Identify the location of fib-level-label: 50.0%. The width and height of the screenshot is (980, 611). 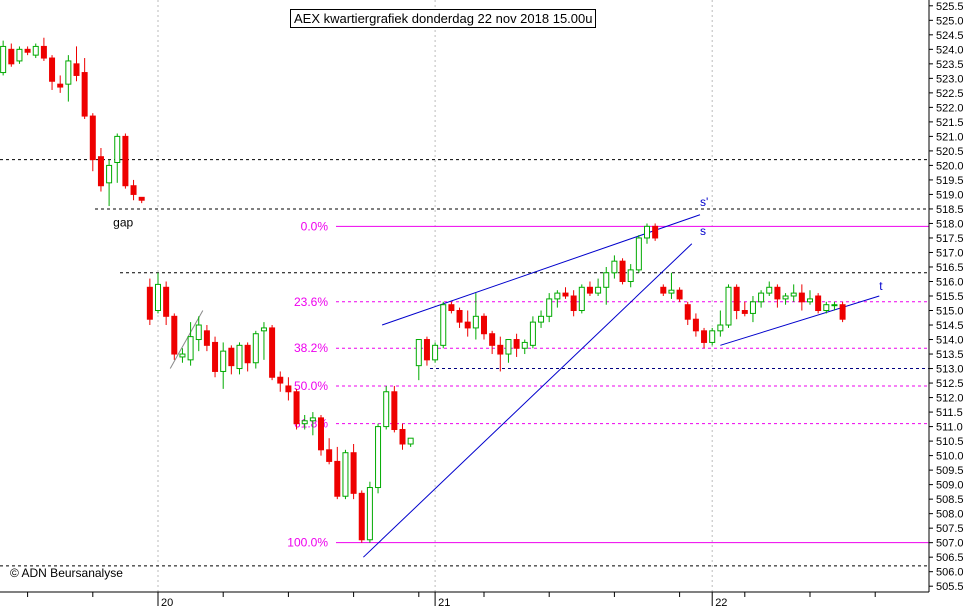
(311, 386).